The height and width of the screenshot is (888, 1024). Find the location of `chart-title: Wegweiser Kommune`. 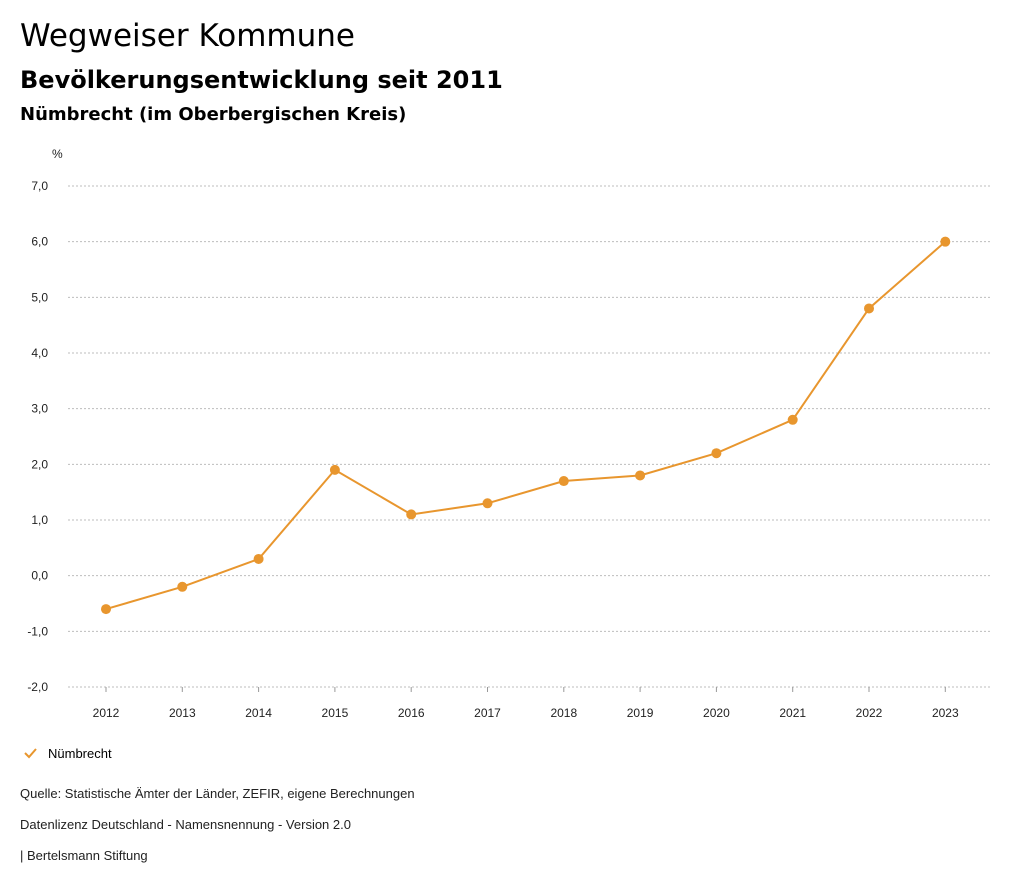

chart-title: Wegweiser Kommune is located at coordinates (187, 36).